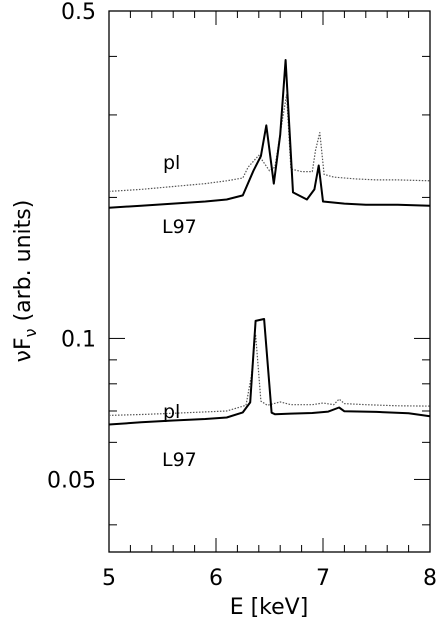 The image size is (437, 623). Describe the element at coordinates (179, 311) in the screenshot. I see `series-annotations: pl L97 pl L97` at that location.